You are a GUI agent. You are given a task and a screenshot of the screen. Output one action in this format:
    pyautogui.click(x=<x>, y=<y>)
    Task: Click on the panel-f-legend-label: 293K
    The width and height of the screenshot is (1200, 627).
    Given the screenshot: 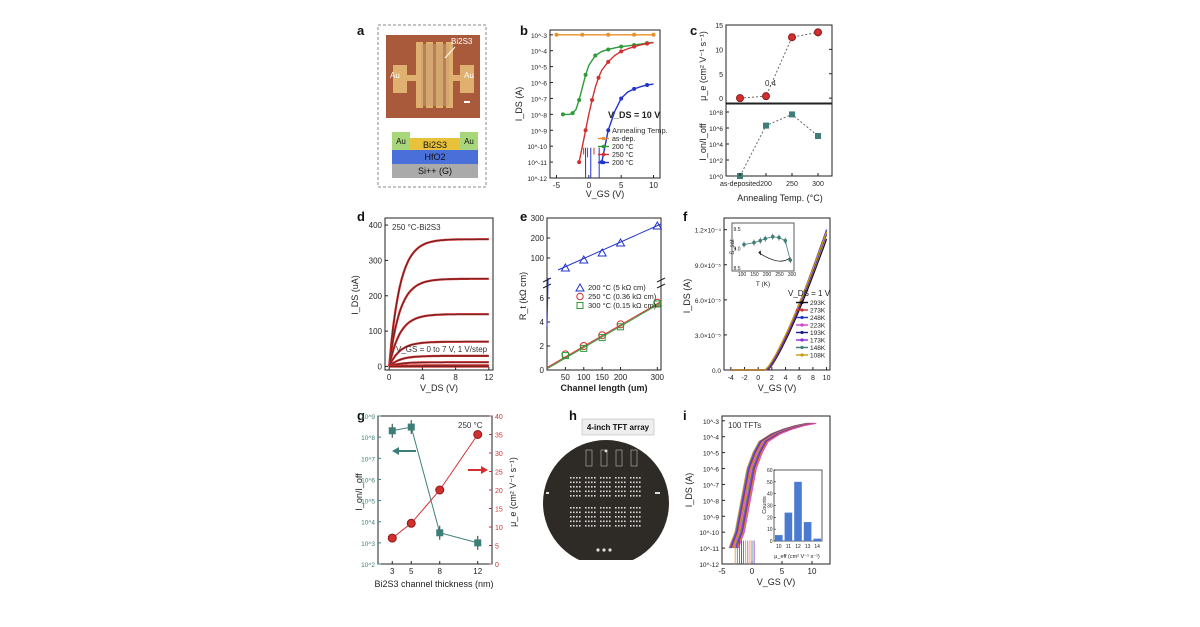 What is the action you would take?
    pyautogui.click(x=818, y=303)
    